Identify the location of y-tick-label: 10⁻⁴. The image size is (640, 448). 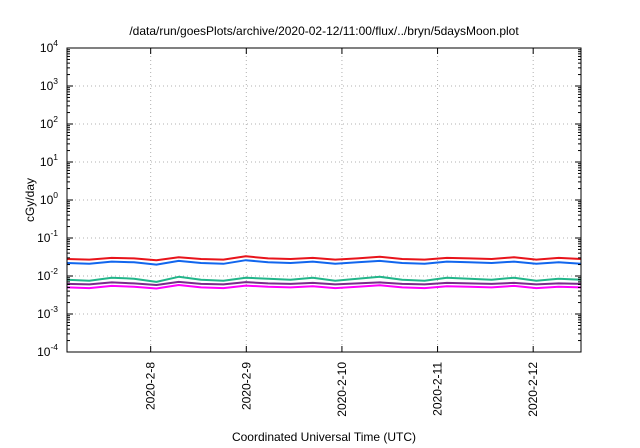
(47, 350).